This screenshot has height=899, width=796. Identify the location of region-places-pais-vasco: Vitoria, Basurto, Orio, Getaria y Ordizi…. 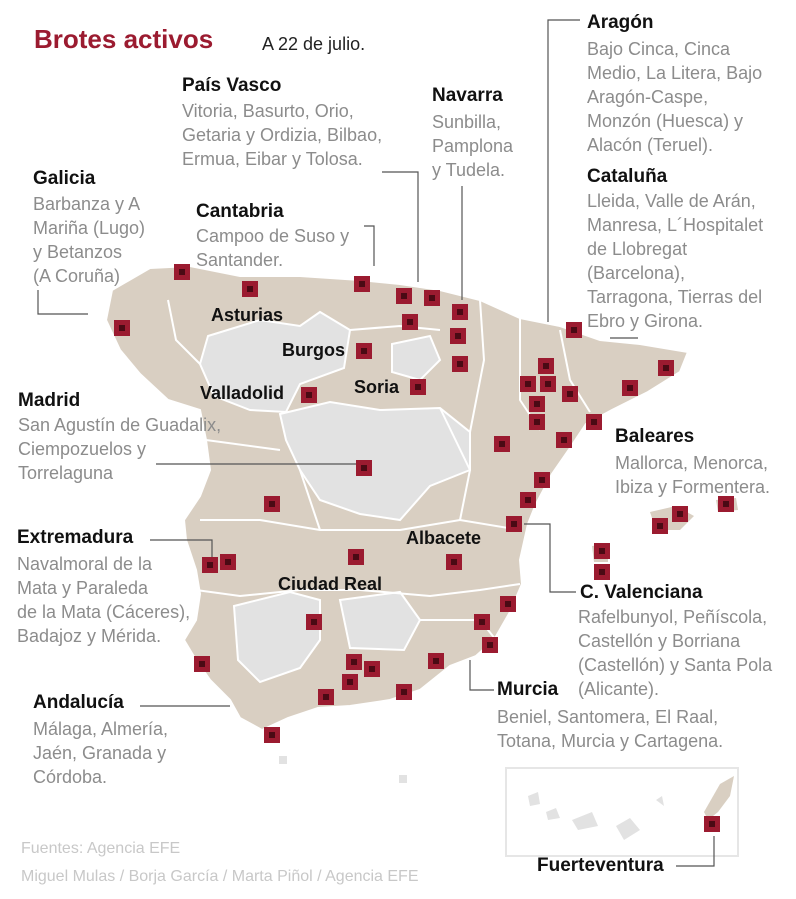
(282, 135).